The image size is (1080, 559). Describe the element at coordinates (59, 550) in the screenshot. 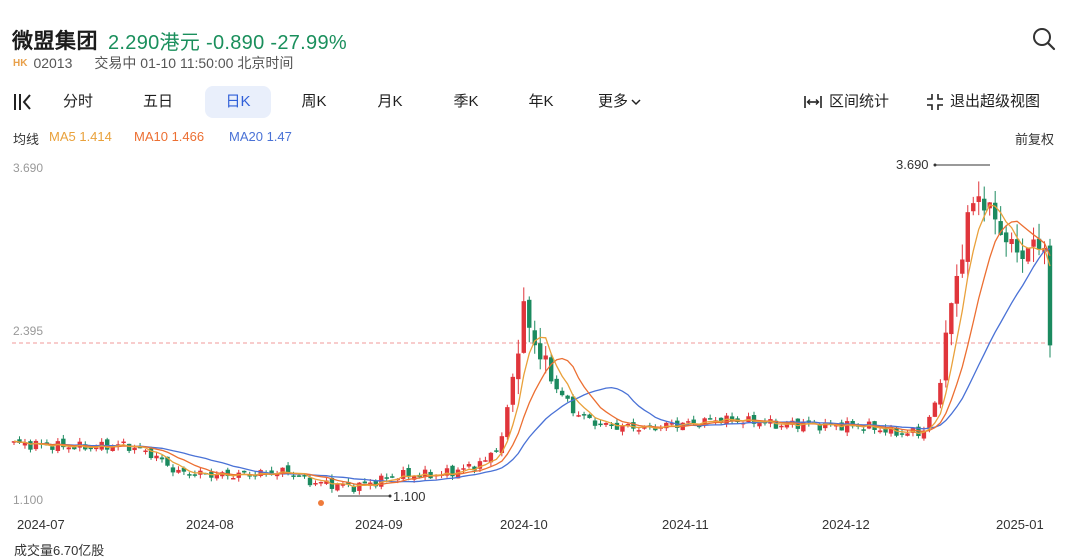

I see `volume-label: 成交量6.70亿股` at that location.